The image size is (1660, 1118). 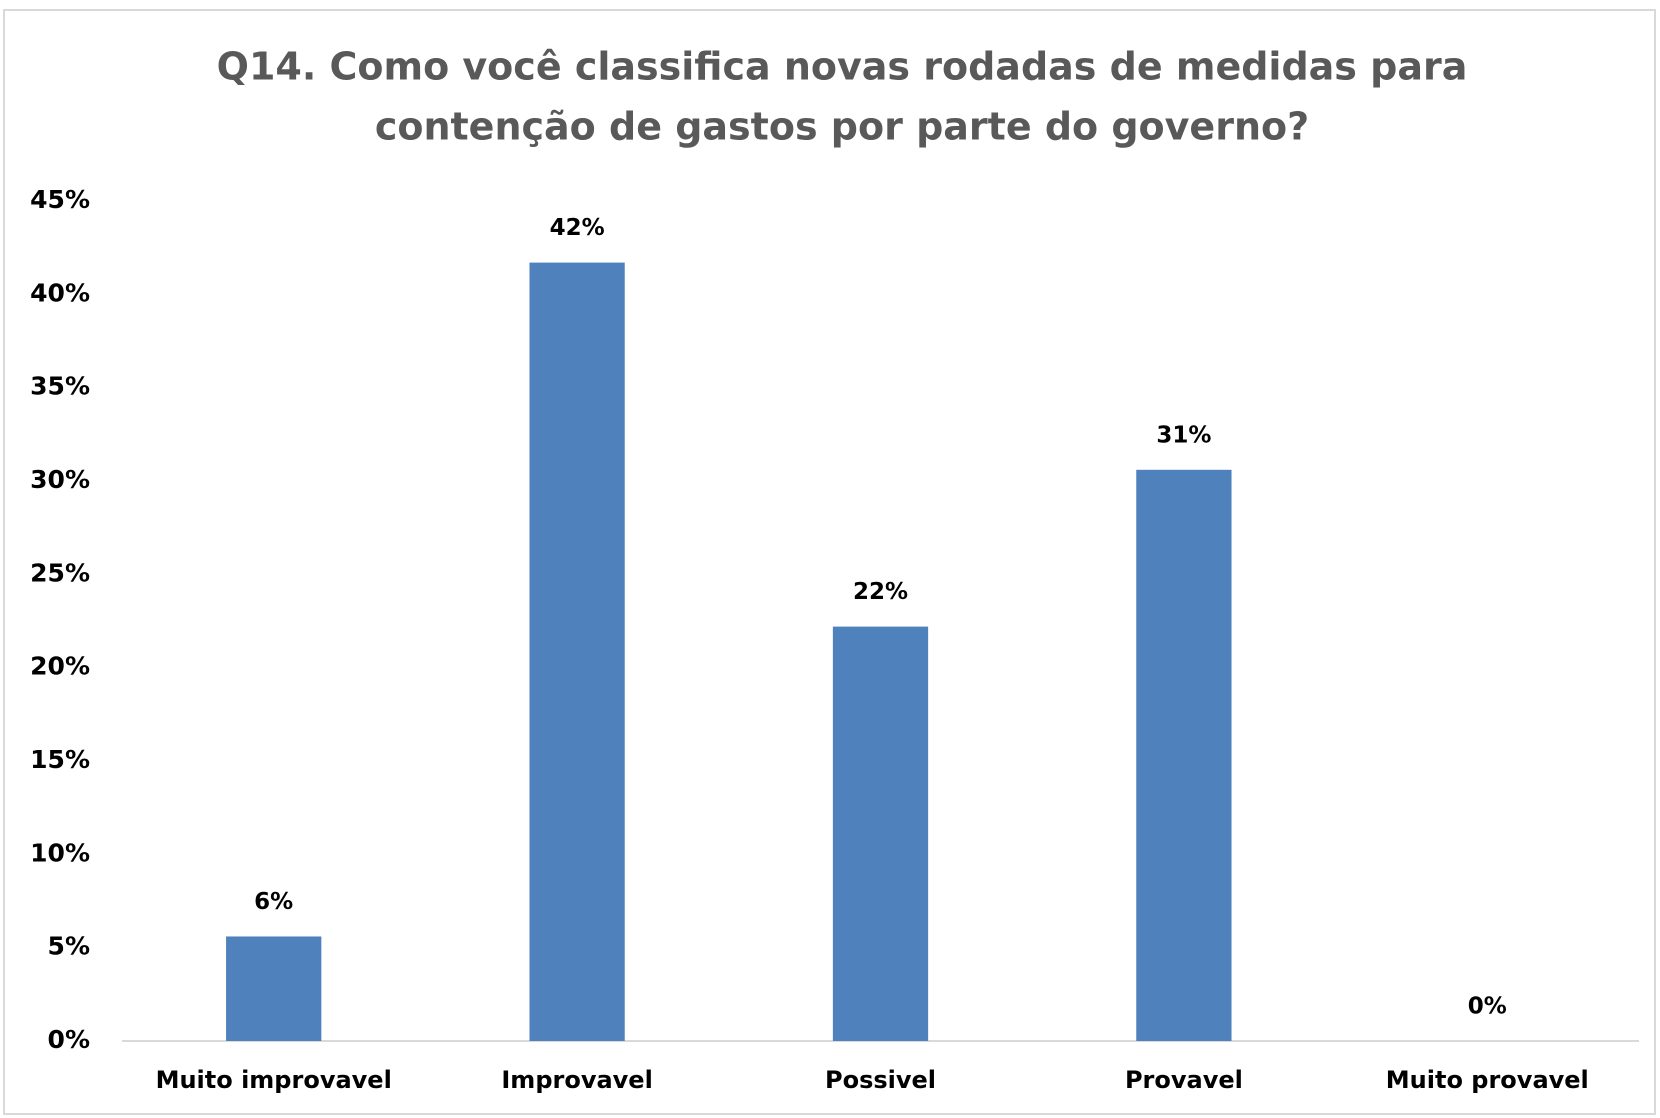 What do you see at coordinates (880, 592) in the screenshot?
I see `value-label: 22%` at bounding box center [880, 592].